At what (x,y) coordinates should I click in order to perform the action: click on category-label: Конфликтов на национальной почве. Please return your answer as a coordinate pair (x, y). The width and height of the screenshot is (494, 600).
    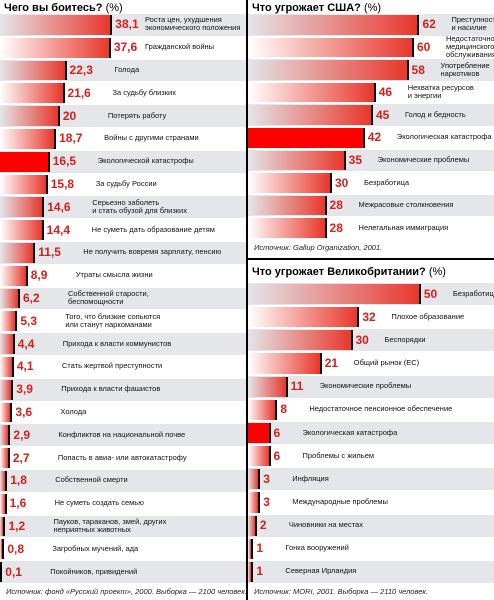
    Looking at the image, I should click on (122, 434).